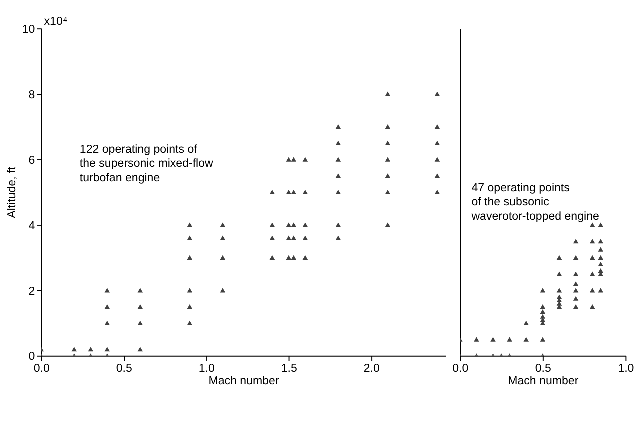 This screenshot has height=423, width=644. Describe the element at coordinates (32, 357) in the screenshot. I see `y-tick-label: 0` at that location.